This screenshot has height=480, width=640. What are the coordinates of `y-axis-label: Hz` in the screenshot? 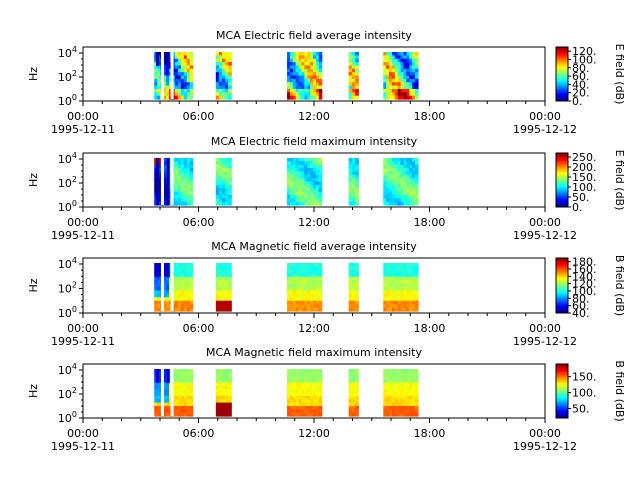 It's located at (33, 391).